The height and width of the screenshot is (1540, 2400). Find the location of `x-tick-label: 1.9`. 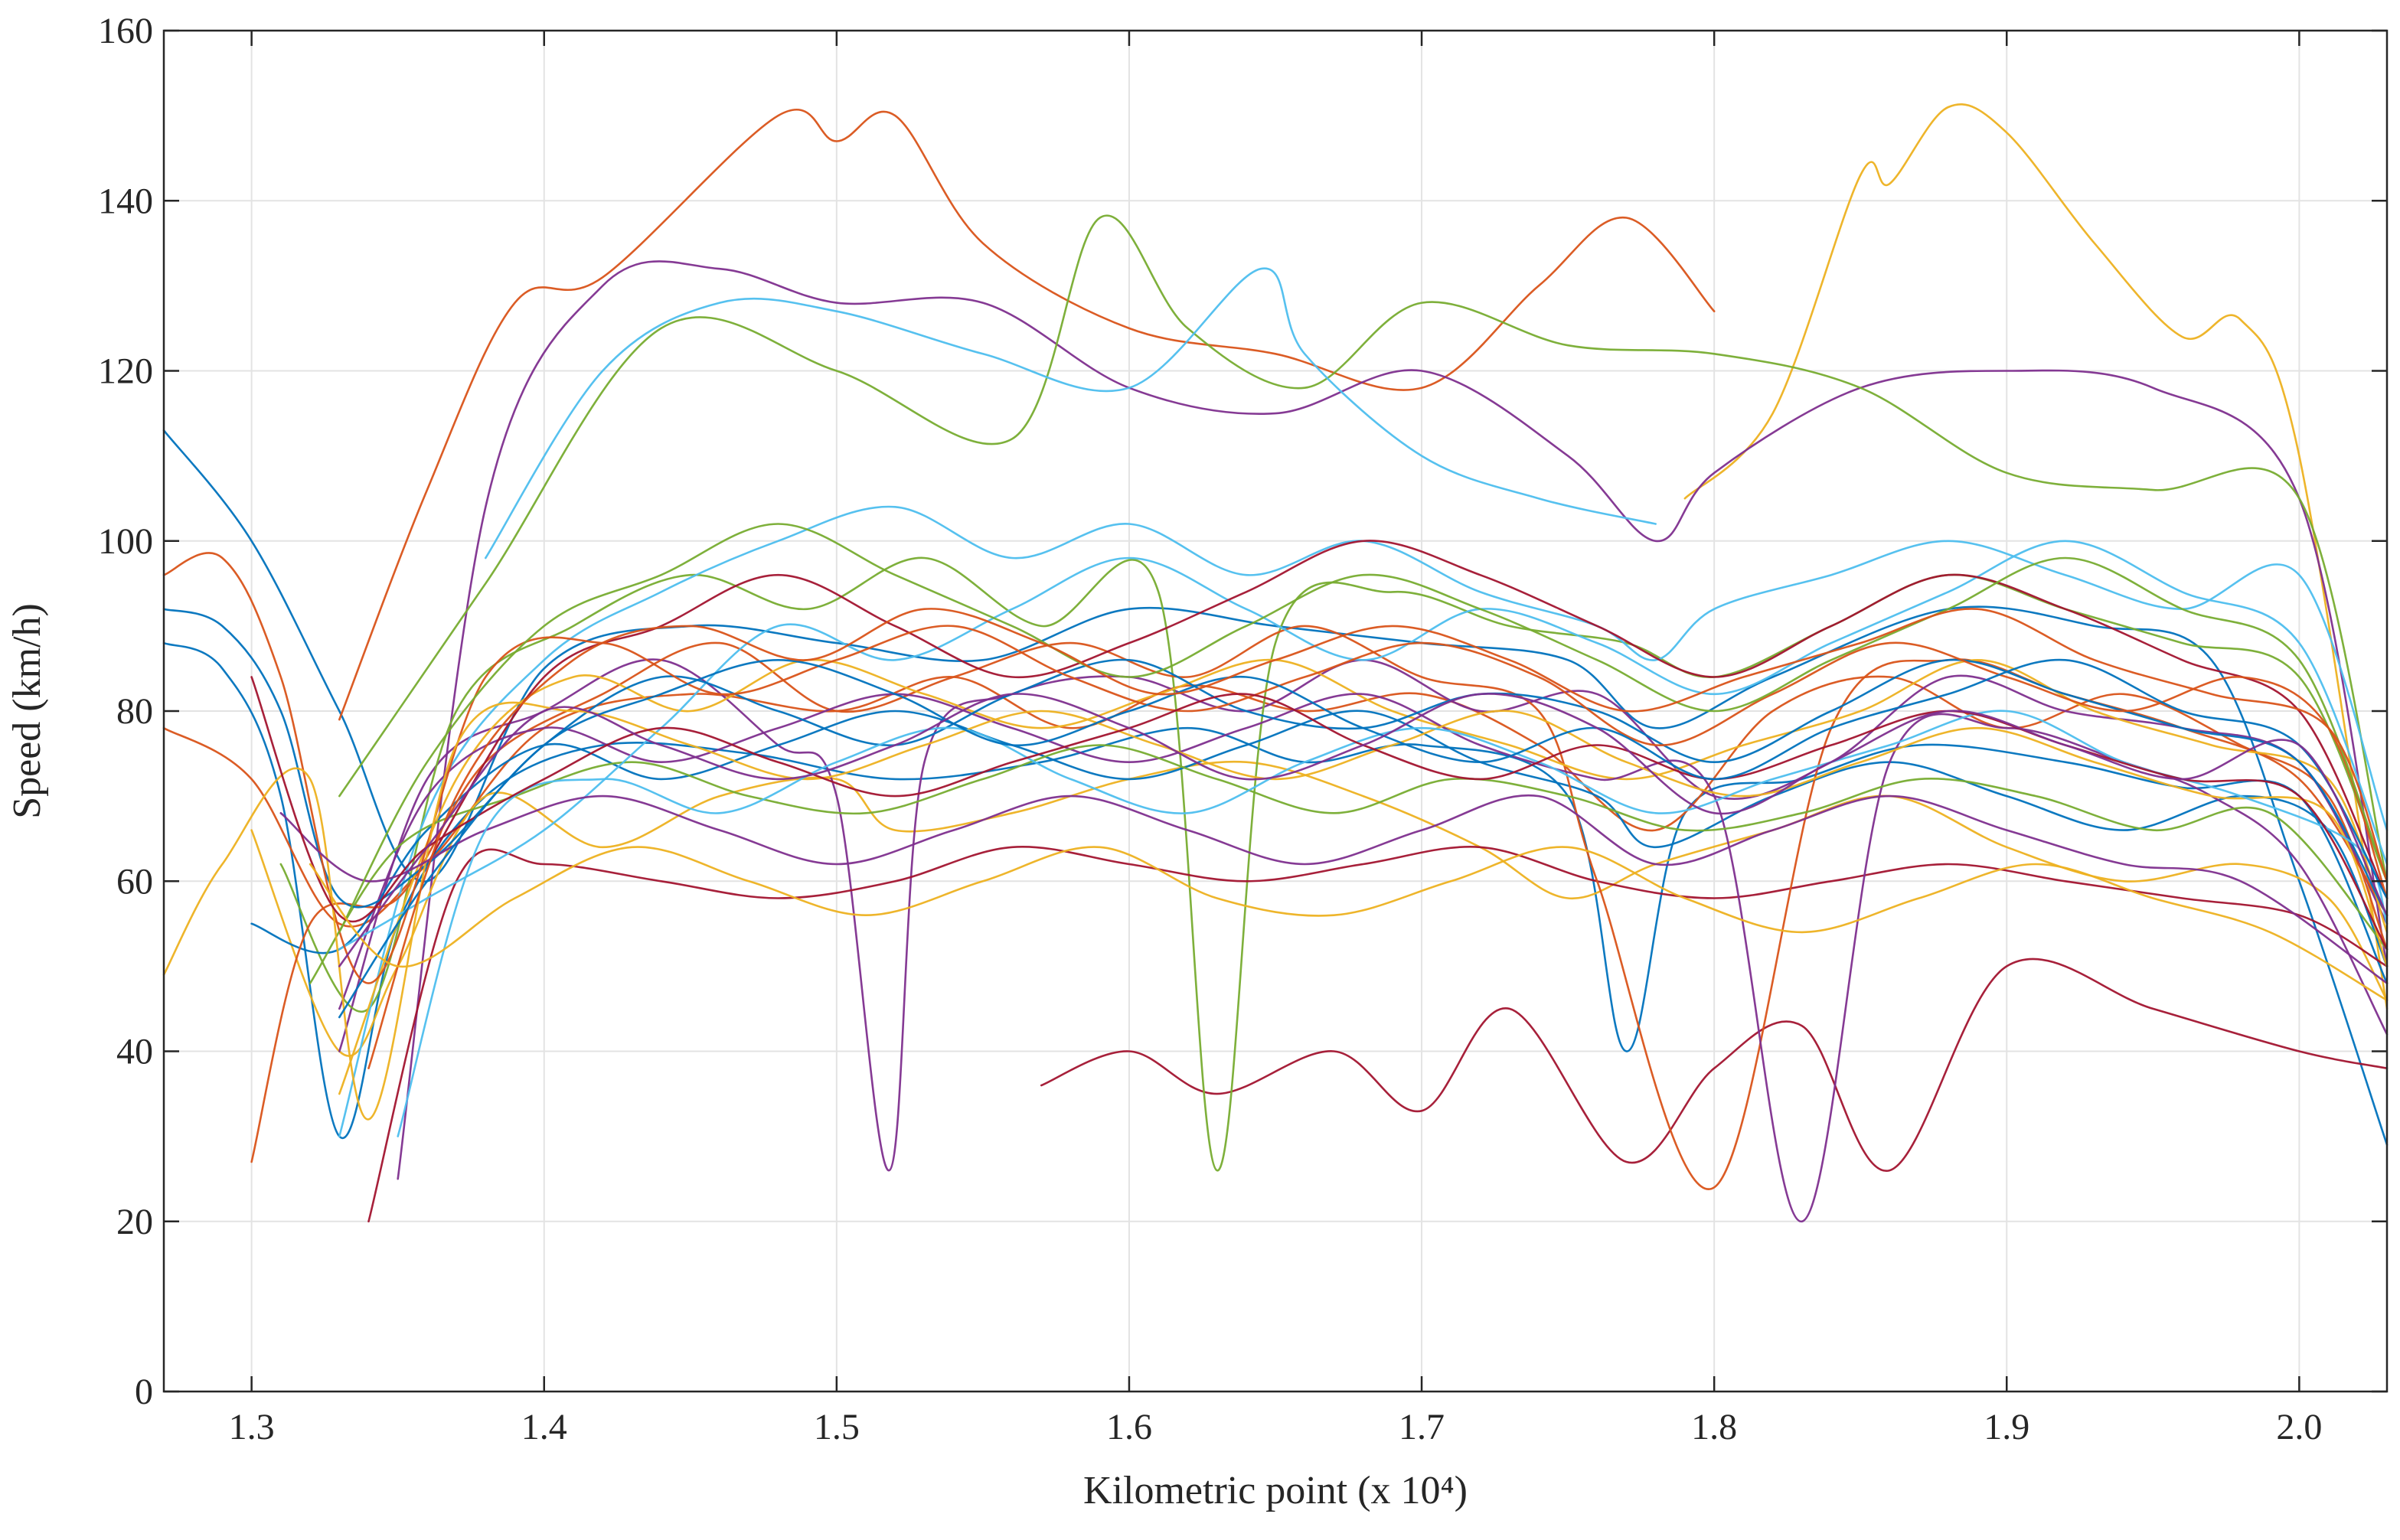

x-tick-label: 1.9 is located at coordinates (2006, 1427).